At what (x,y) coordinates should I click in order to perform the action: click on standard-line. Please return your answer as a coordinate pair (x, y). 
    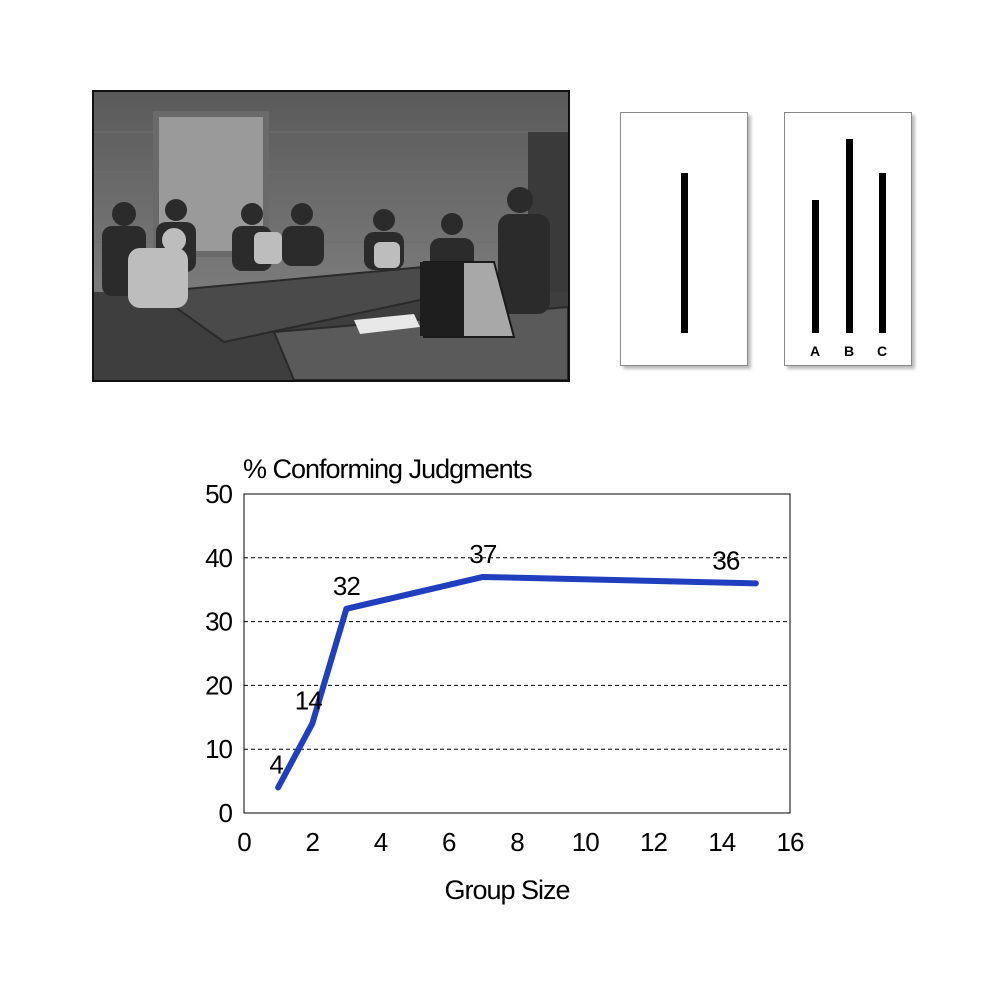
    Looking at the image, I should click on (684, 253).